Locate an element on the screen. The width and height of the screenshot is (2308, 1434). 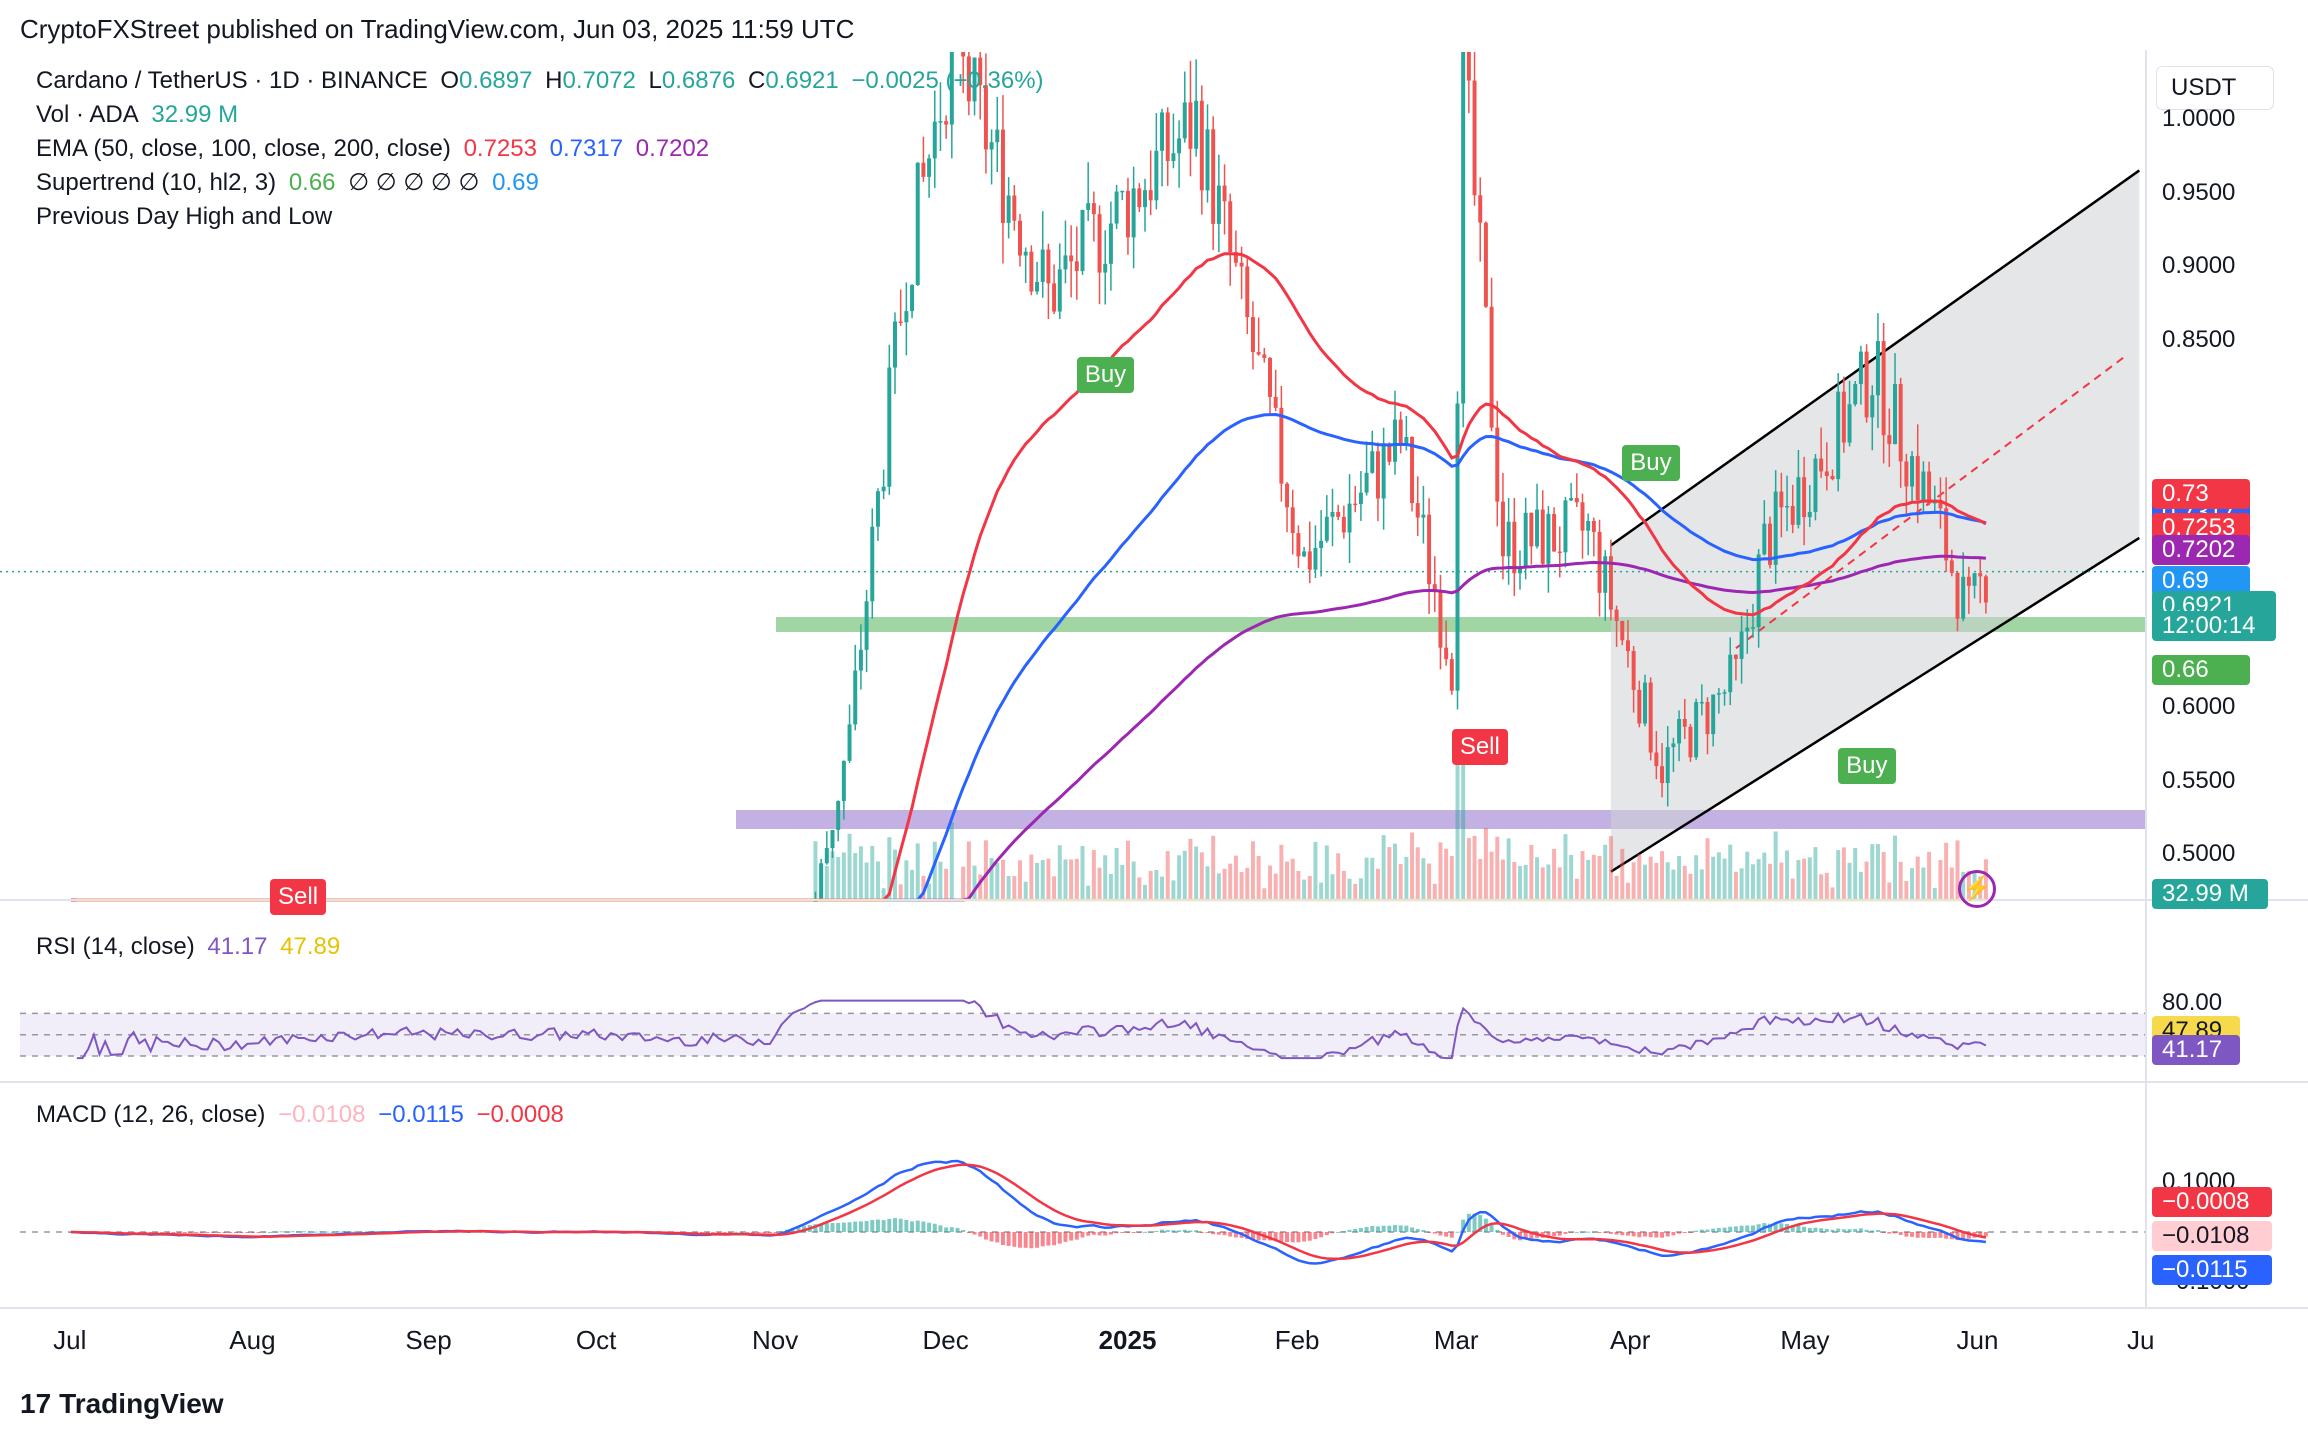
currency-button: USDT is located at coordinates (2215, 88).